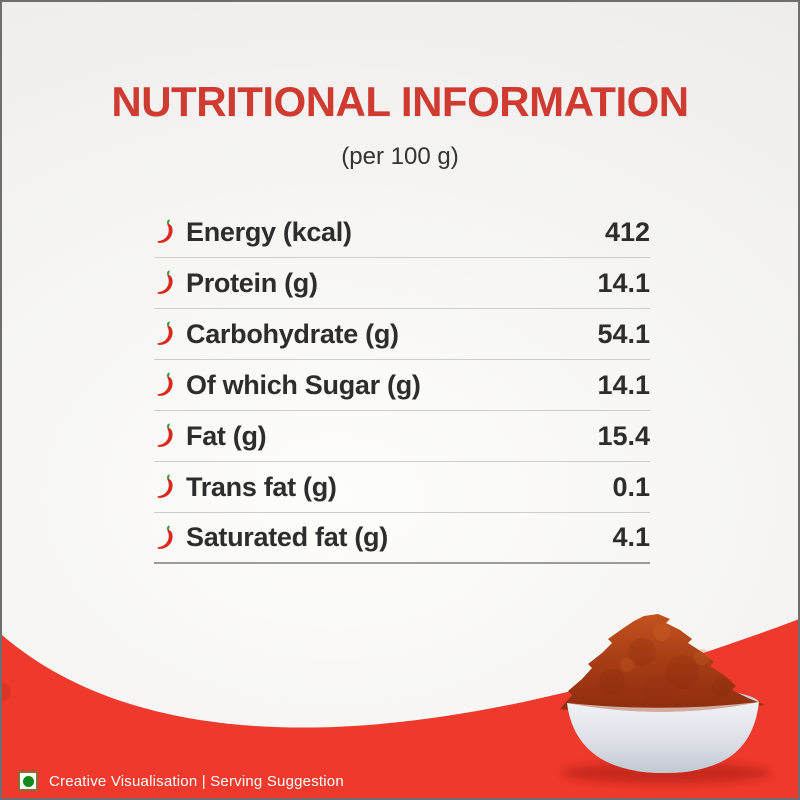 The height and width of the screenshot is (800, 800). What do you see at coordinates (383, 664) in the screenshot?
I see `chili-powder-mound` at bounding box center [383, 664].